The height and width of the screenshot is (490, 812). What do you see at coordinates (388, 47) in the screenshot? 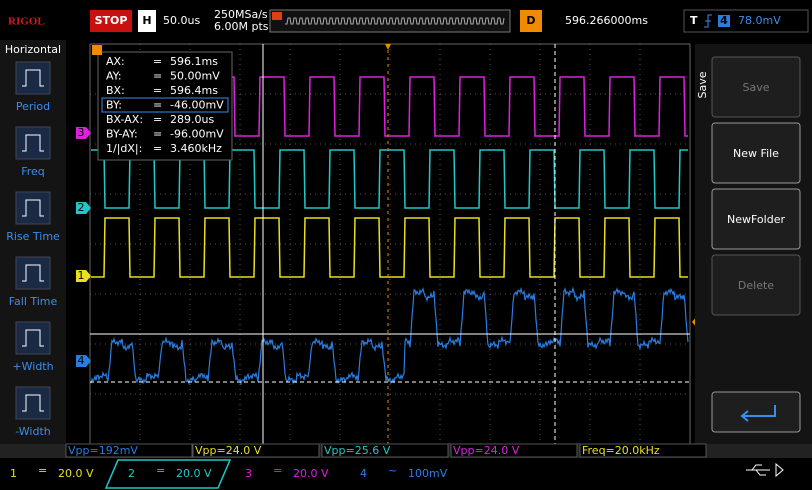
I see `trigger-position` at bounding box center [388, 47].